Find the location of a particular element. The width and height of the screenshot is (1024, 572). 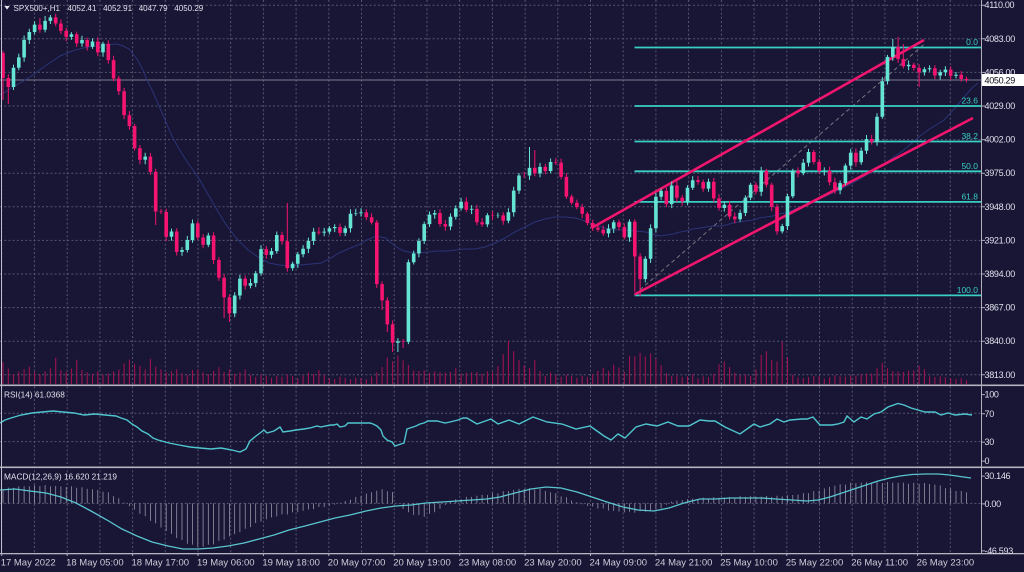

svg-text: 23 May 08:00 is located at coordinates (488, 563).